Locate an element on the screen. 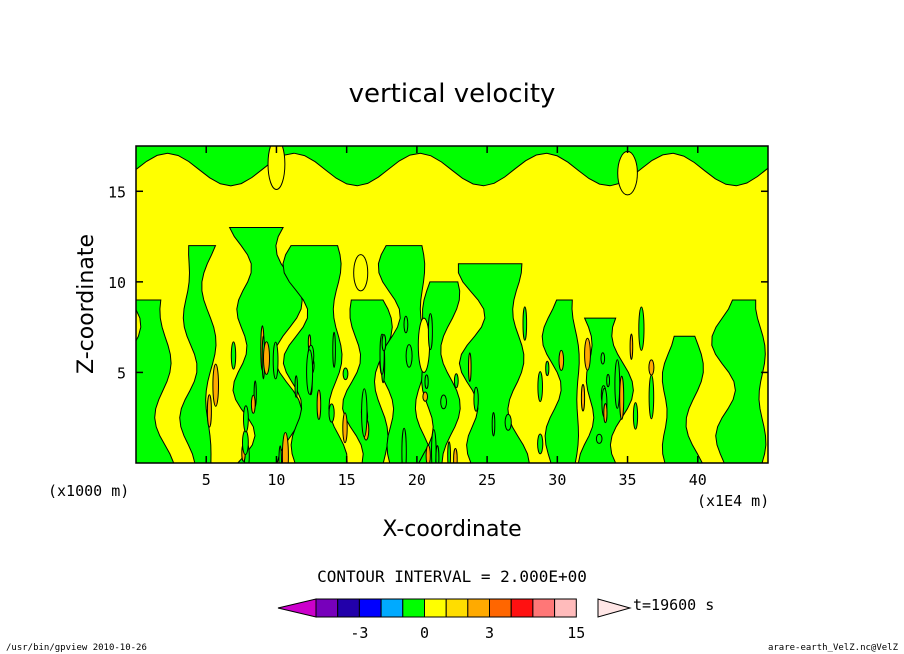 The image size is (904, 654). x-axis-label: X-coordinate is located at coordinates (451, 529).